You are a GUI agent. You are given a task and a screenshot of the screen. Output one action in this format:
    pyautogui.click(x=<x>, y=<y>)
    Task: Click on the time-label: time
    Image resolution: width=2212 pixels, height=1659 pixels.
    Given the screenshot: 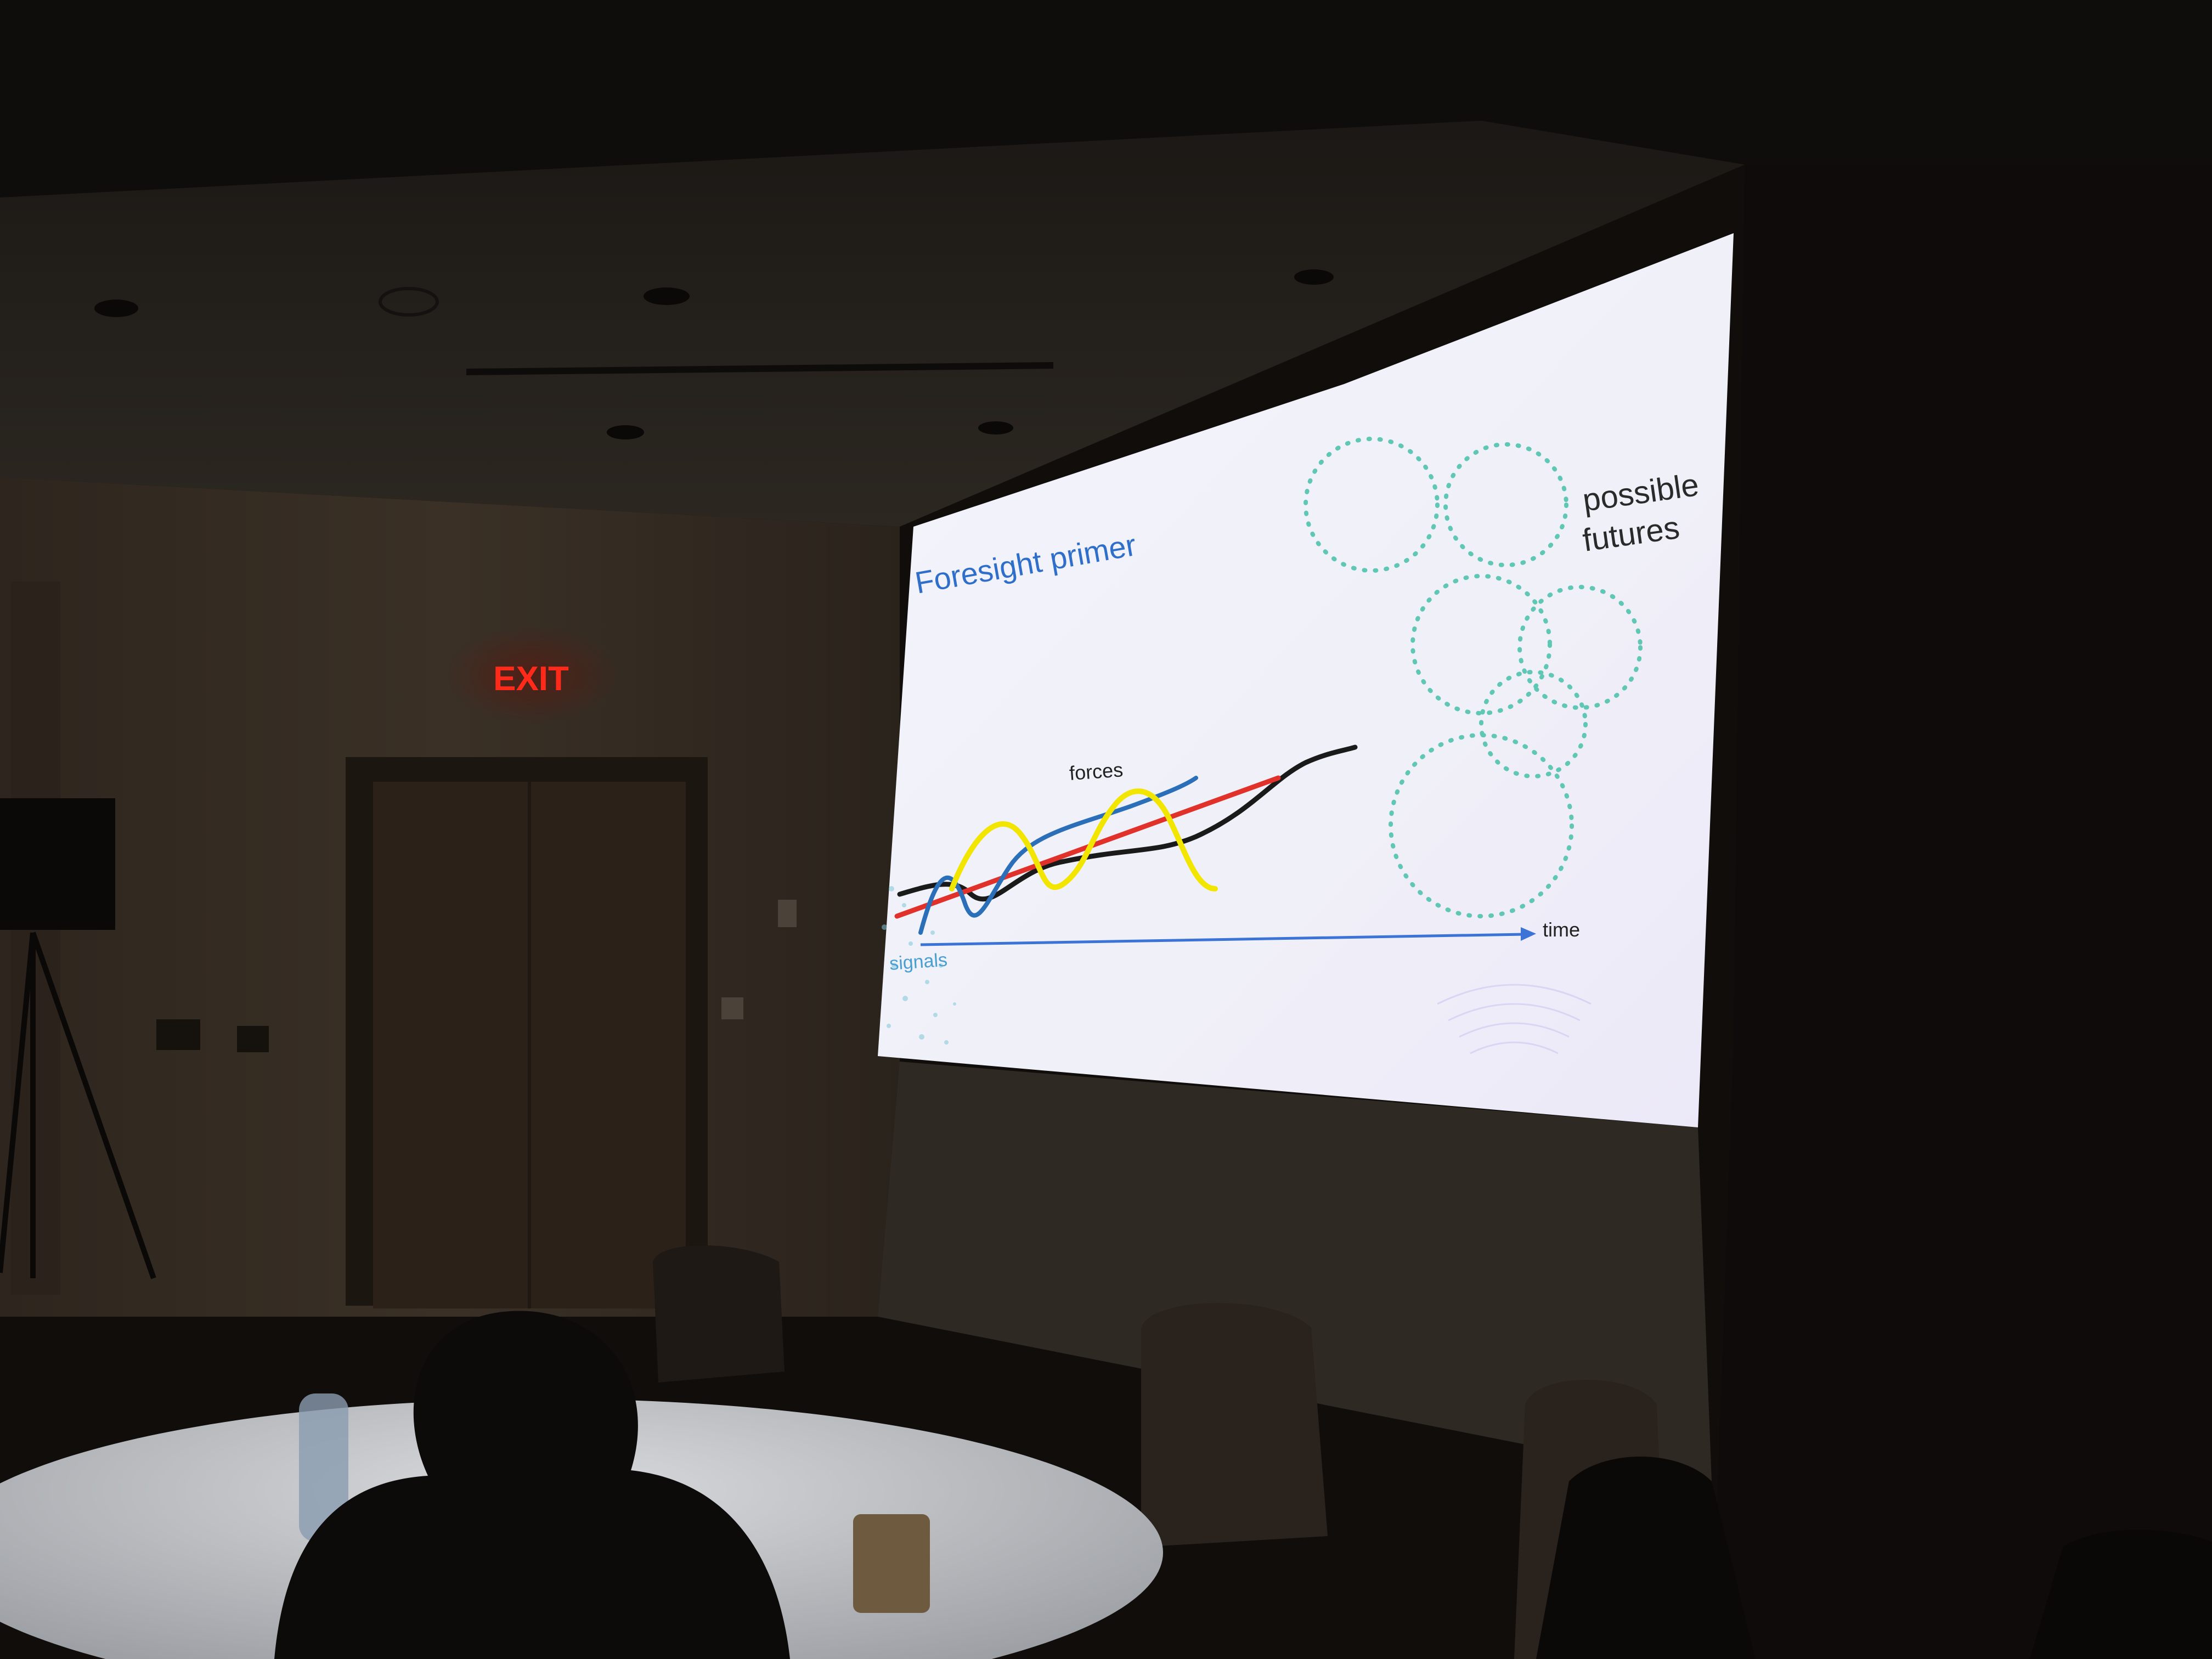 What is the action you would take?
    pyautogui.click(x=1561, y=929)
    